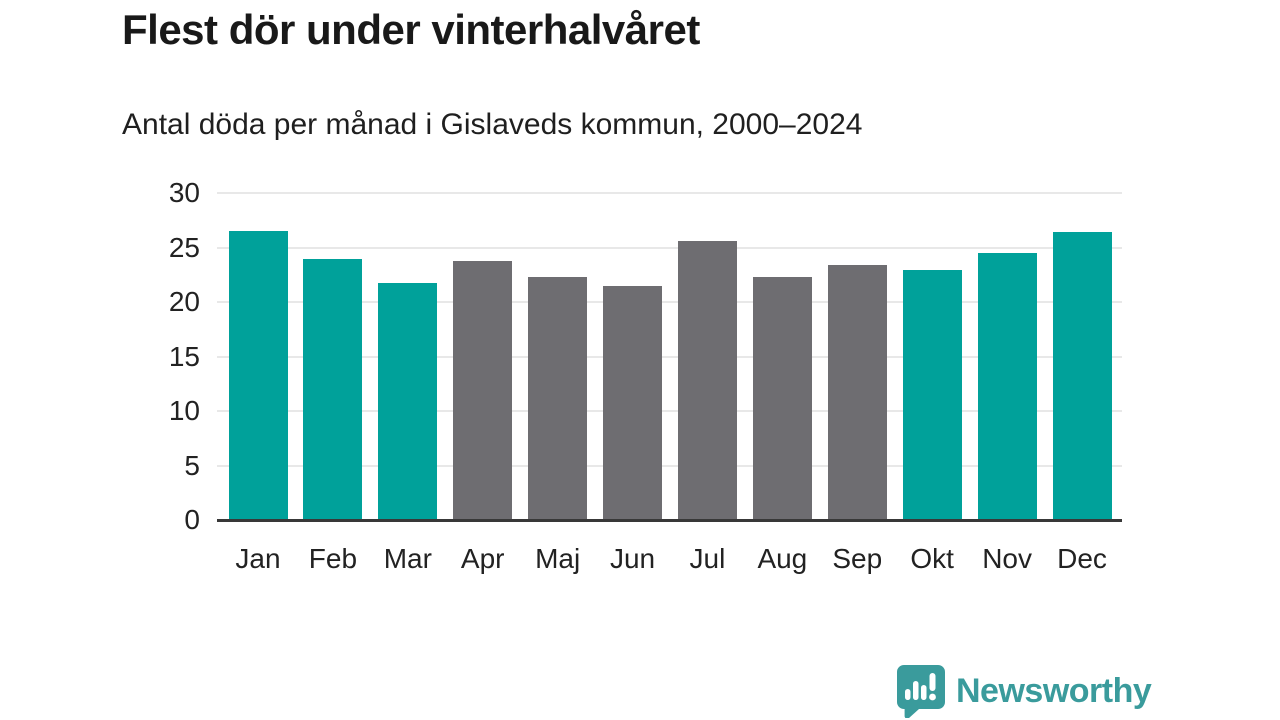 The height and width of the screenshot is (720, 1280). I want to click on bar-maj, so click(558, 398).